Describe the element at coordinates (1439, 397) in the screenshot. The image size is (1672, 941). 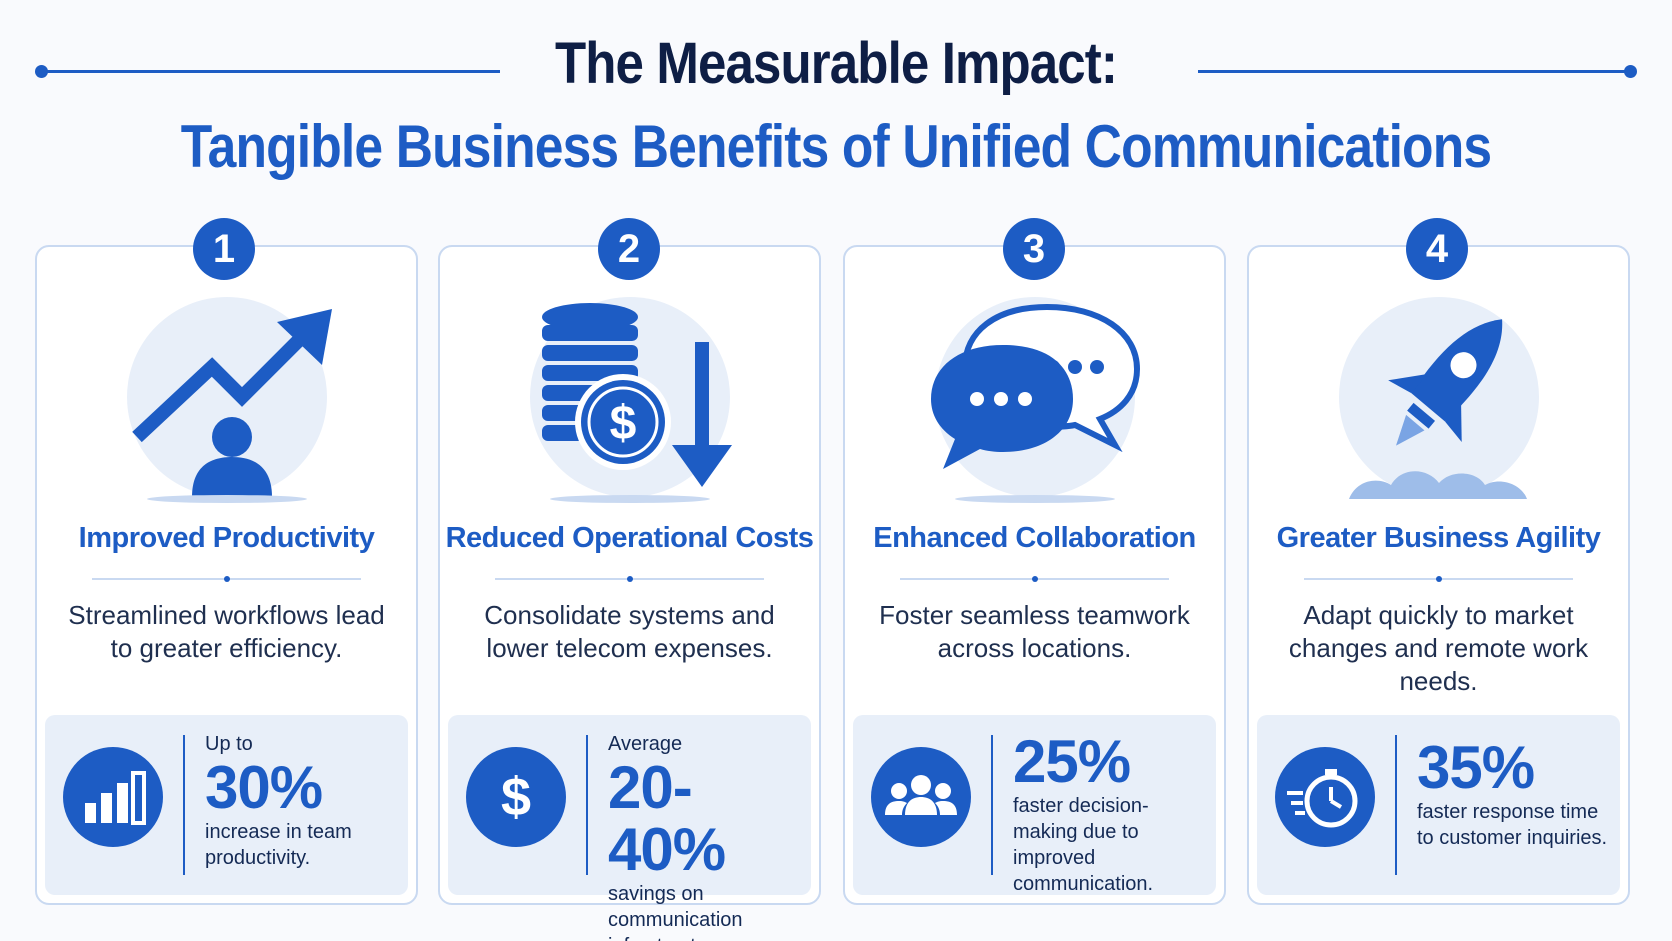
I see `rocket-icon` at that location.